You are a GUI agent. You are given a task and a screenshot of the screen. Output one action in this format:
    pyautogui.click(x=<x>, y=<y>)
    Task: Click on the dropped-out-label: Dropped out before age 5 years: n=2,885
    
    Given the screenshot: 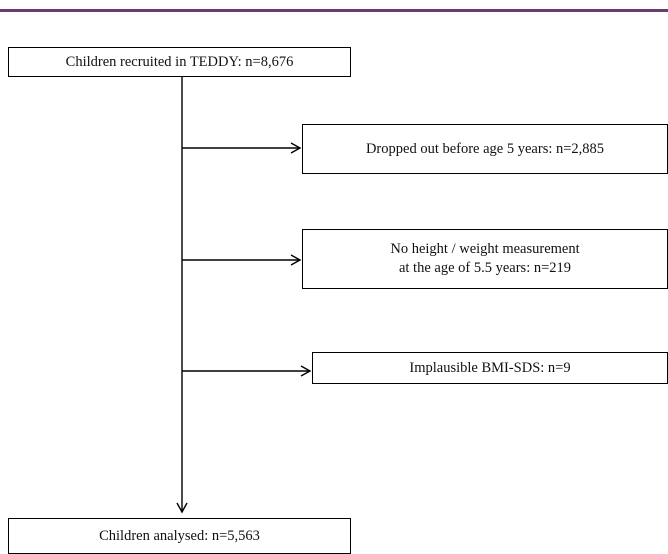 What is the action you would take?
    pyautogui.click(x=485, y=148)
    